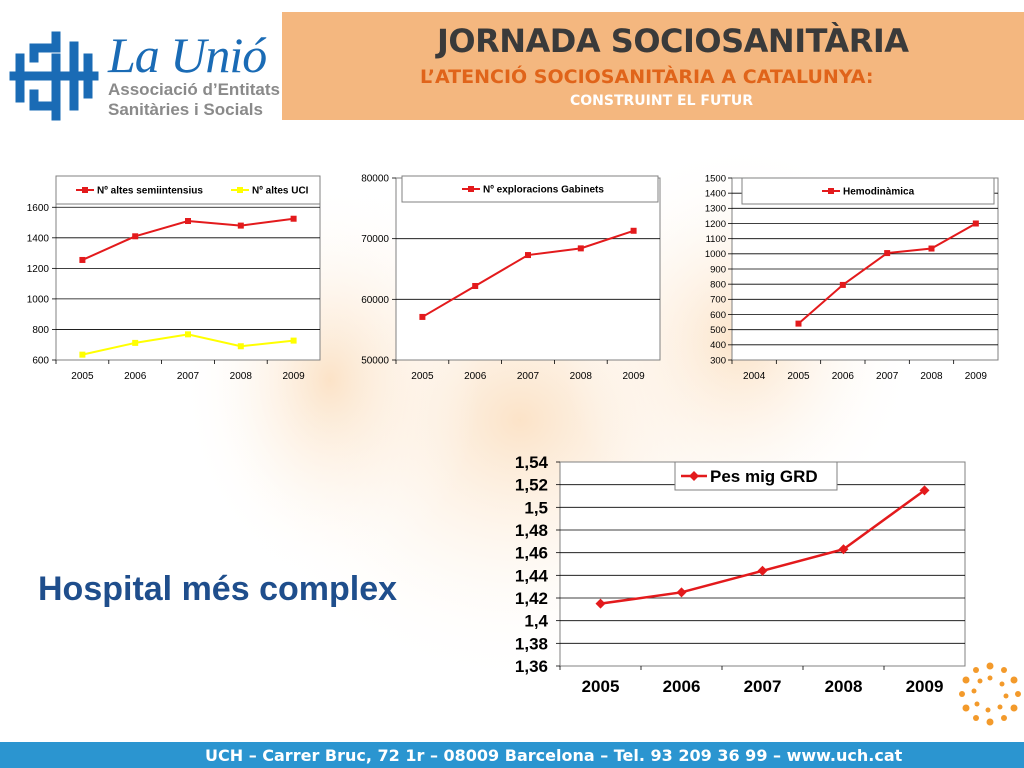 This screenshot has height=768, width=1024. Describe the element at coordinates (673, 41) in the screenshot. I see `event-title: JORNADA SOCIOSANITÀRIA` at that location.